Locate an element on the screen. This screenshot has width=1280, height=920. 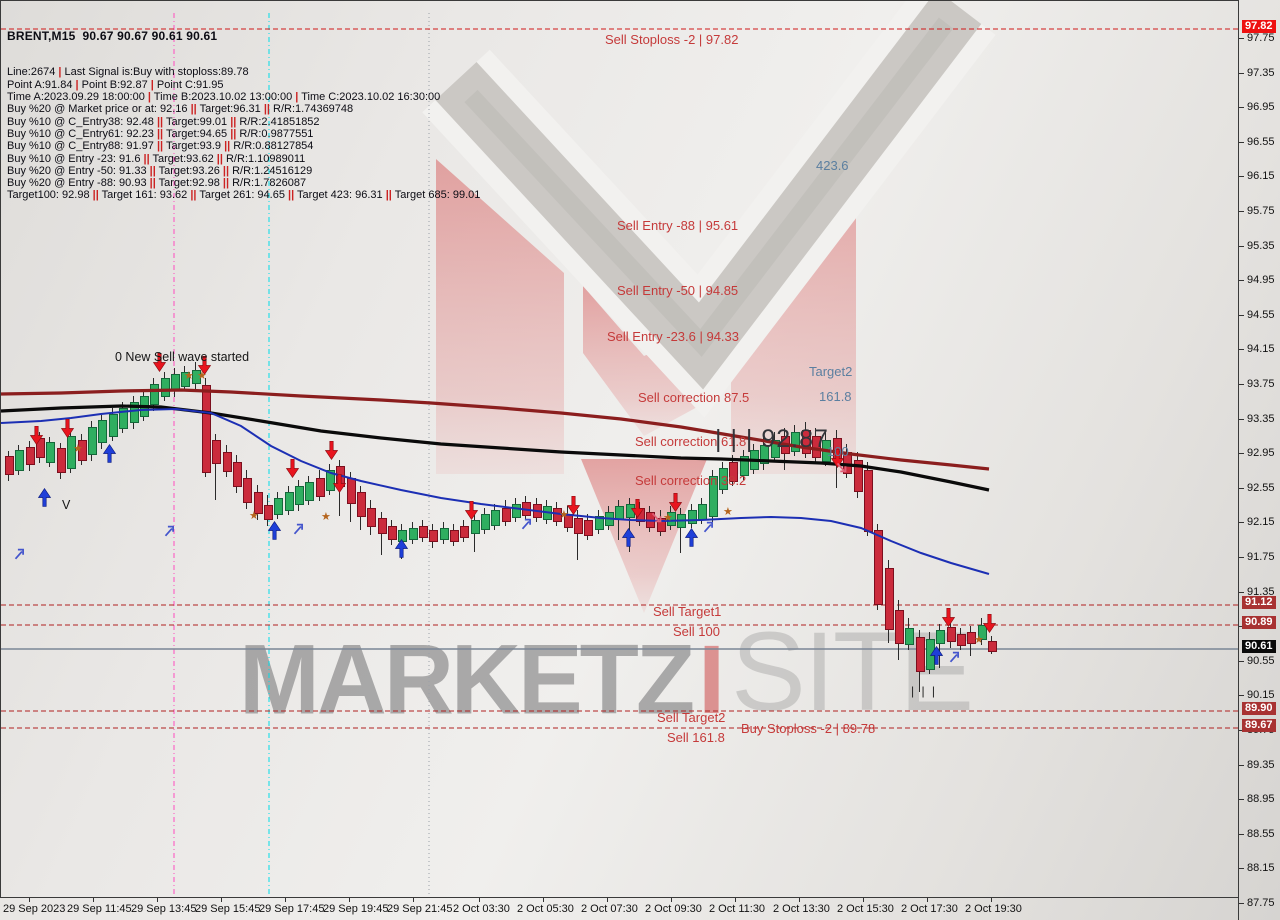
chart-annotation: | | | 92.87 is located at coordinates (772, 439).